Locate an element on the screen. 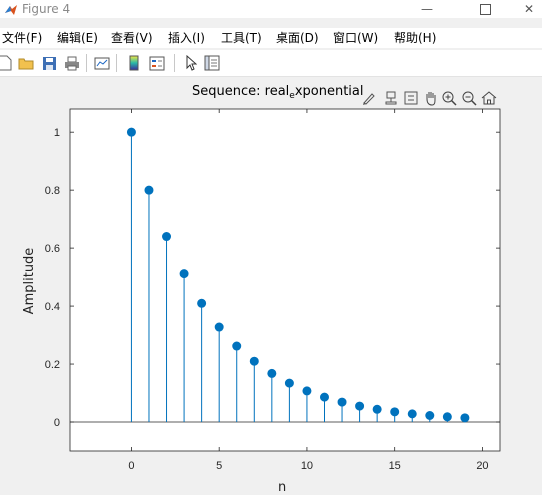  y-axis-label: Amplitude is located at coordinates (29, 281).